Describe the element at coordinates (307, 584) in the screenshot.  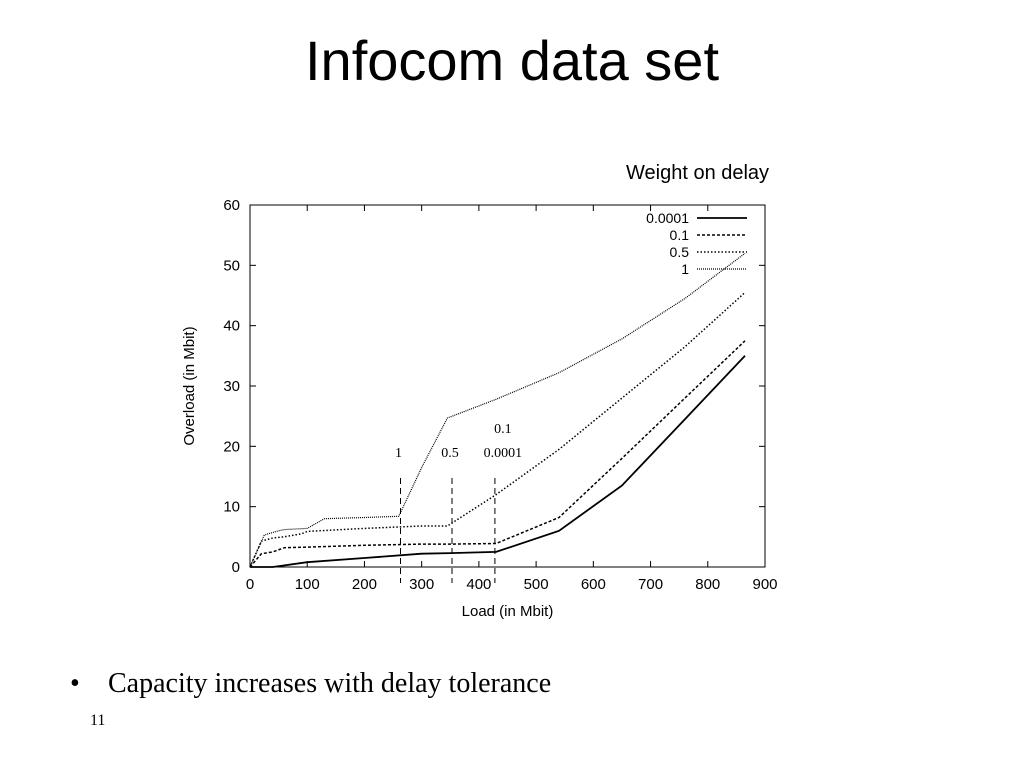
I see `x-tick-label: 100` at that location.